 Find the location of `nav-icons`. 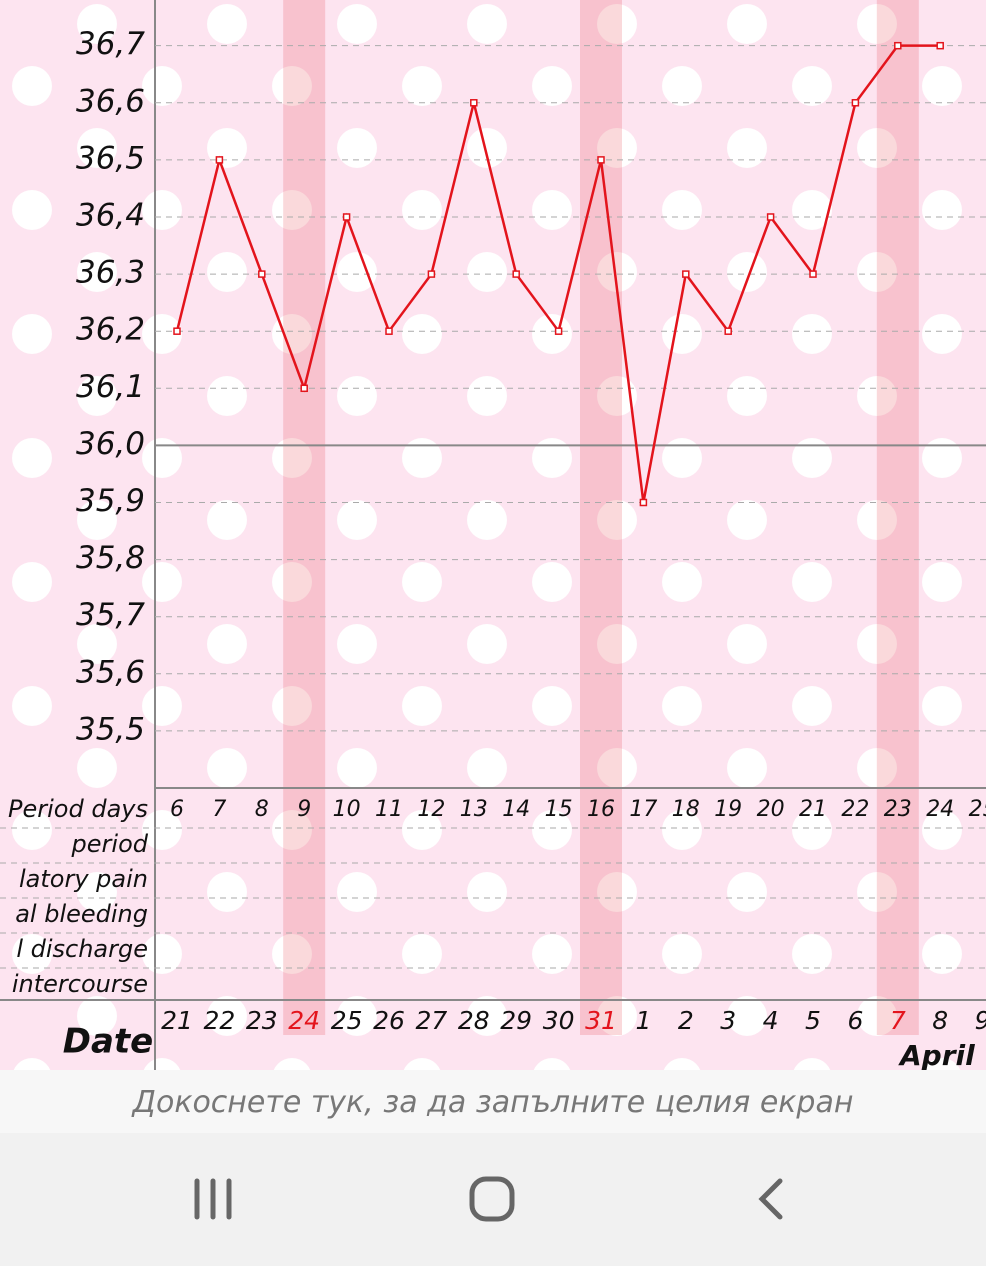

nav-icons is located at coordinates (488, 1199).